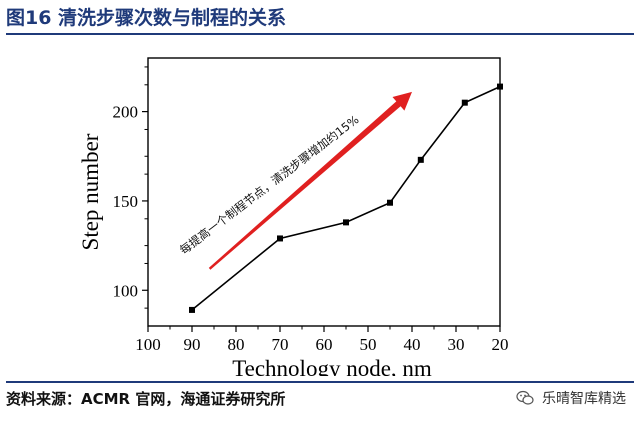 This screenshot has width=640, height=427. I want to click on annotation-text: 每提高一个制程节点，清洗步骤增加约15%, so click(269, 184).